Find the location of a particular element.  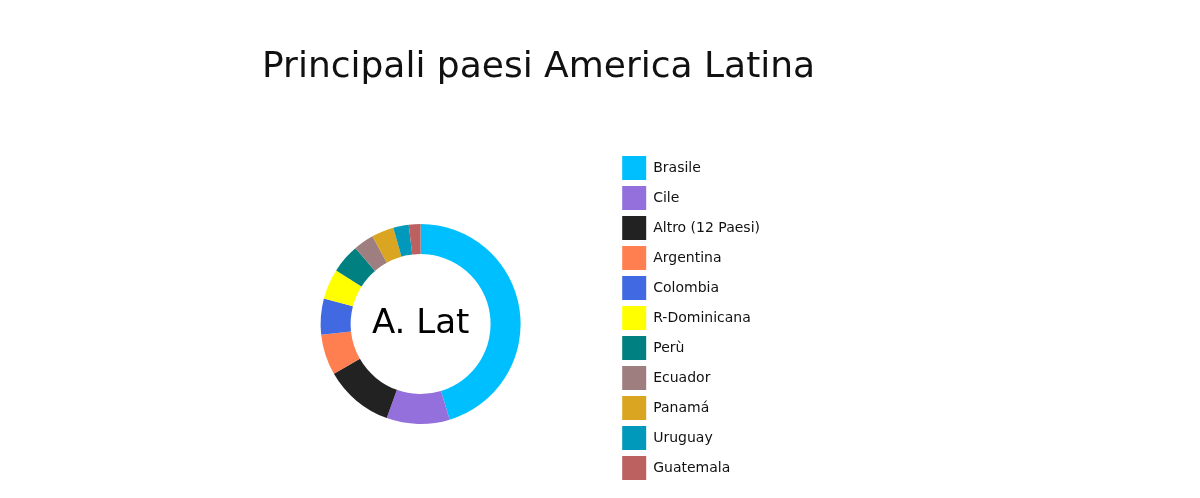

legend-label: Guatemala is located at coordinates (692, 466).